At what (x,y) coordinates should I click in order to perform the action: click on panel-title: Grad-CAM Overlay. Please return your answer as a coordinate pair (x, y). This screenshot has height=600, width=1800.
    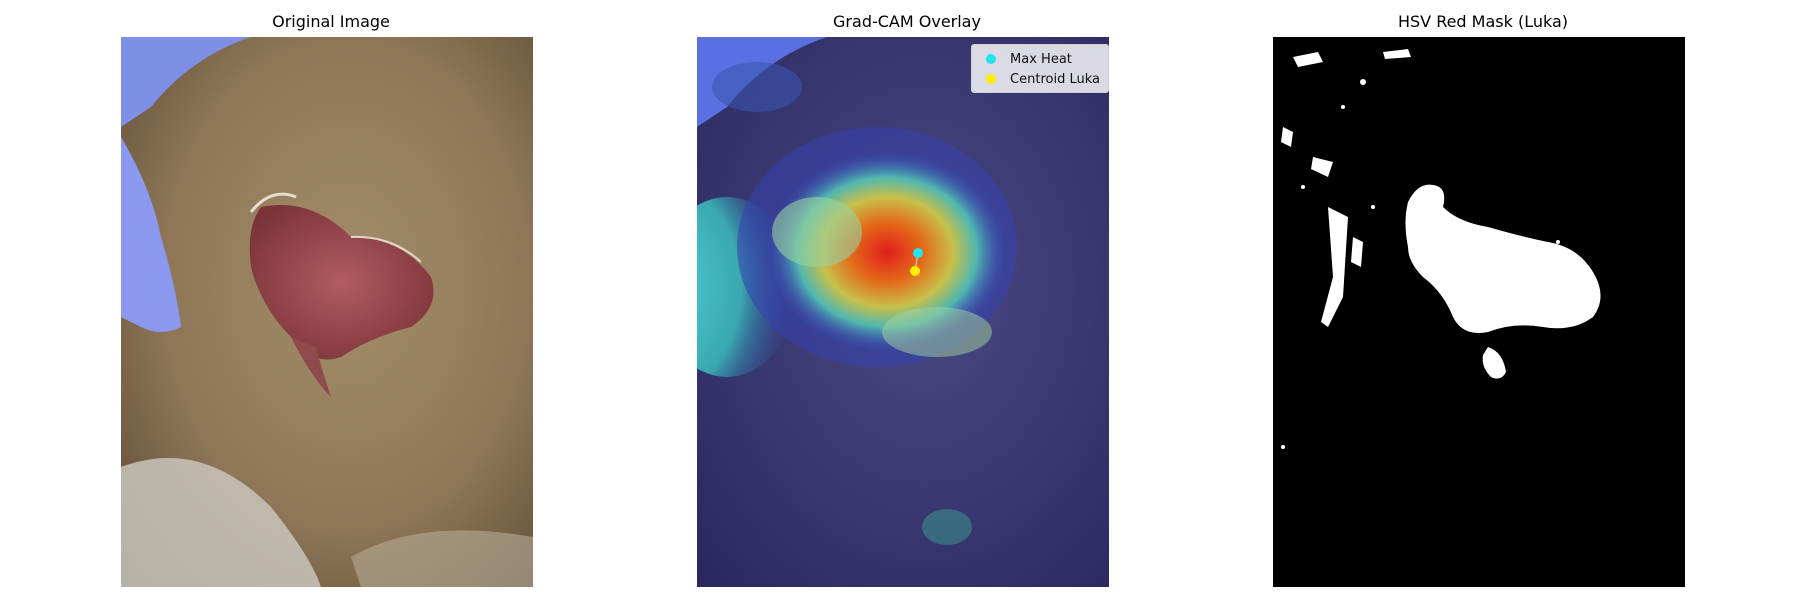
    Looking at the image, I should click on (907, 21).